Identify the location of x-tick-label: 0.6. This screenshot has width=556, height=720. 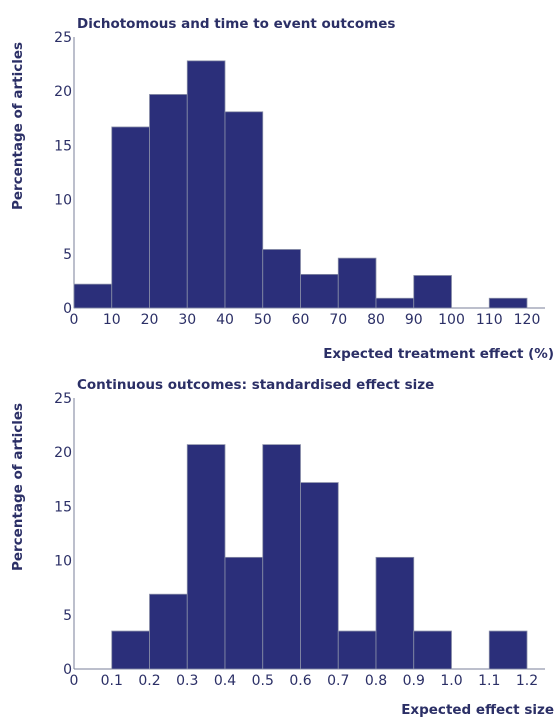
(300, 681).